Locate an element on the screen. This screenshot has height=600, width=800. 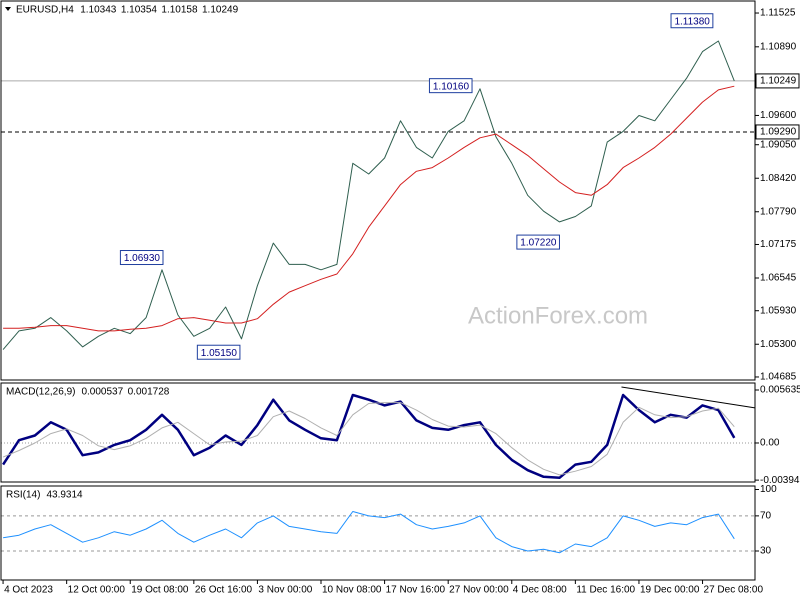
y-tick-label: 1.09050 is located at coordinates (778, 144).